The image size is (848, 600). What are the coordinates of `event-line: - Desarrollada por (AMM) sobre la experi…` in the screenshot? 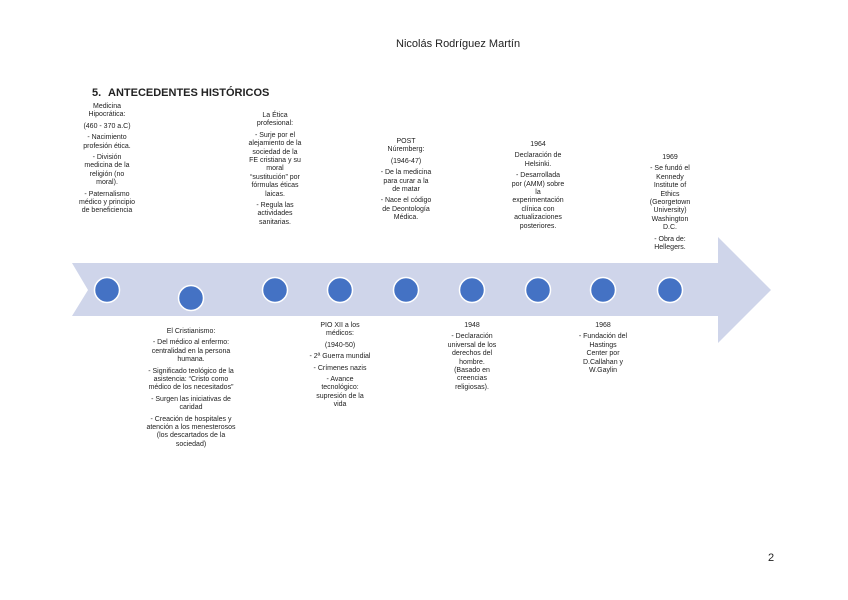 It's located at (538, 201).